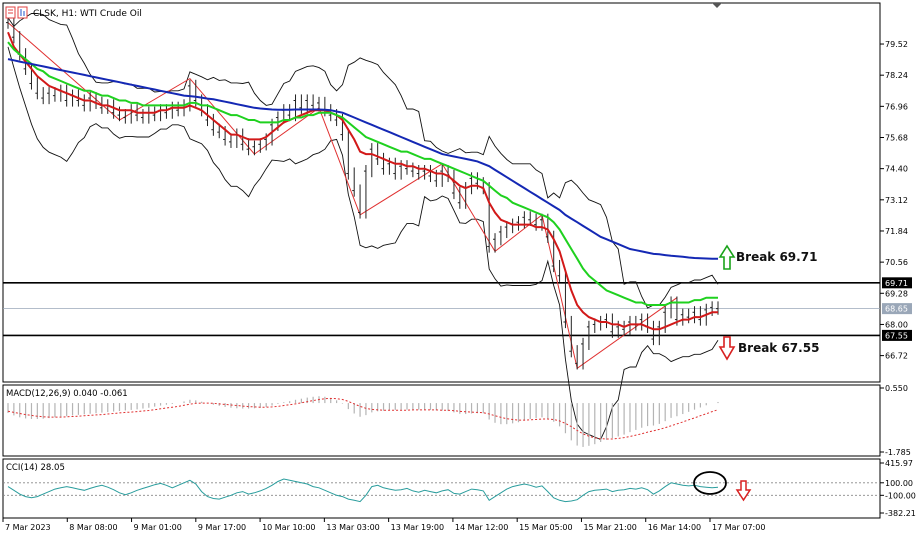 Image resolution: width=923 pixels, height=538 pixels. Describe the element at coordinates (363, 418) in the screenshot. I see `macd-signal-line` at that location.